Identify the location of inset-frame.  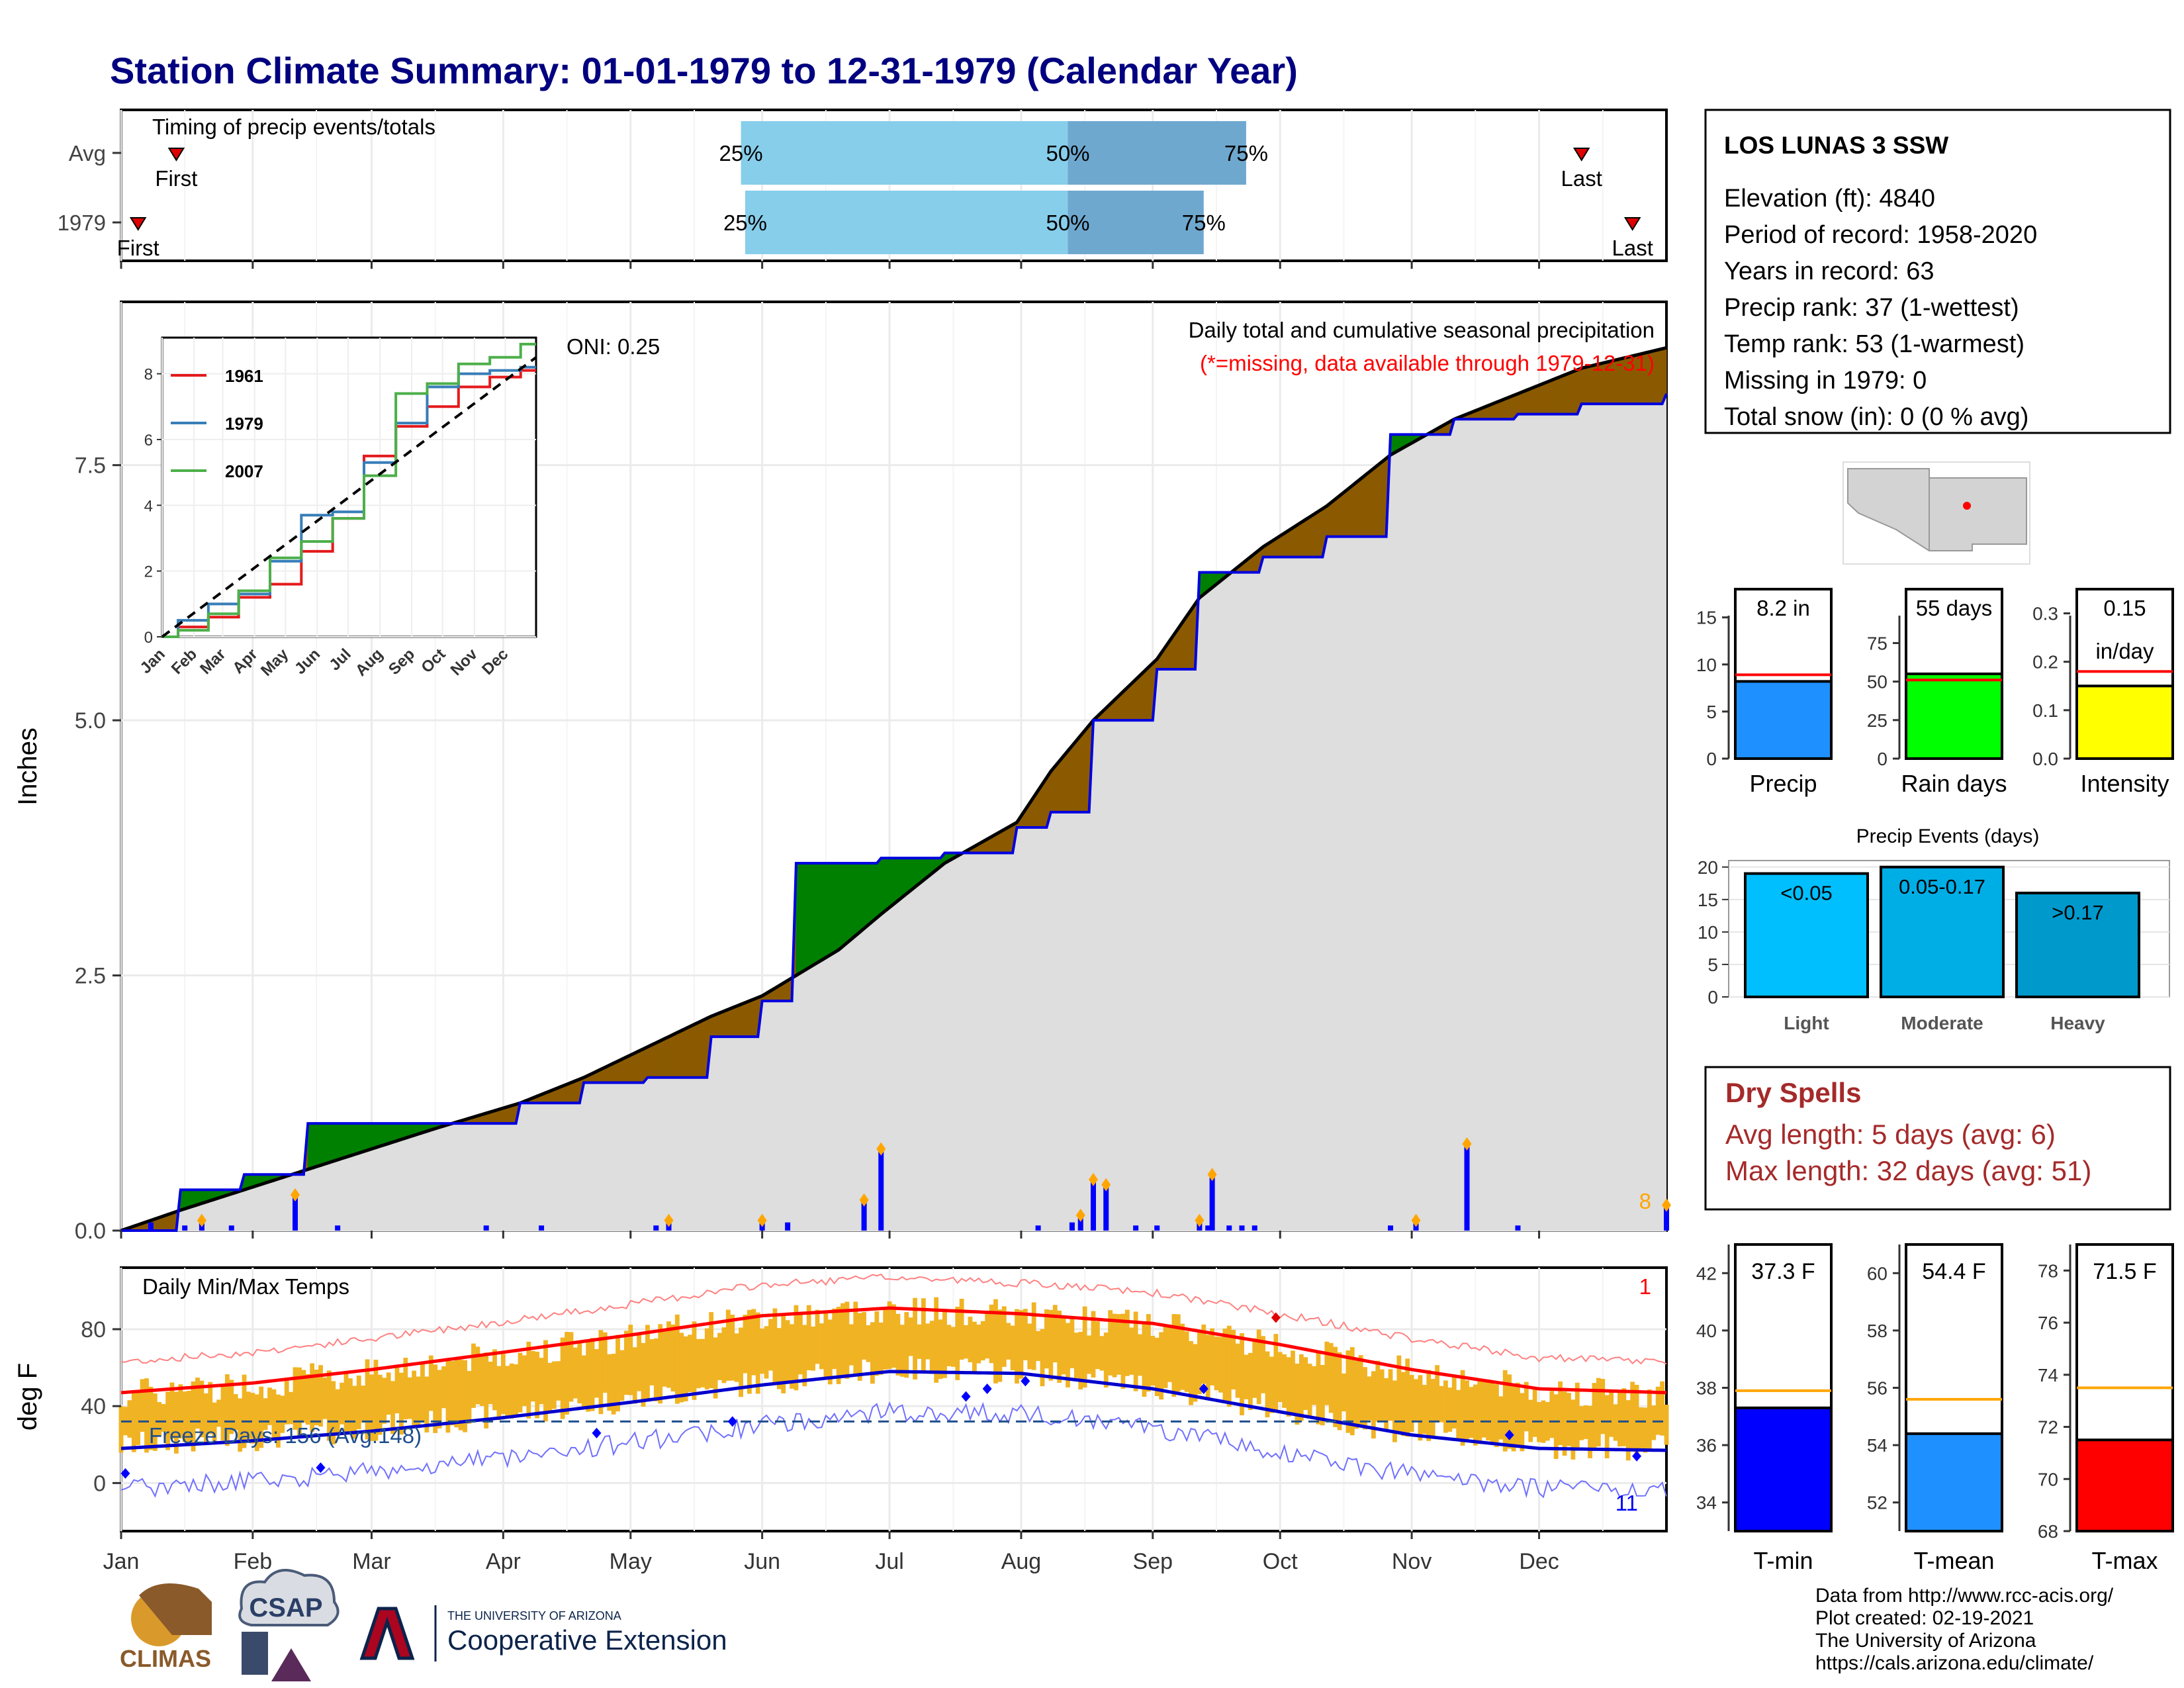
(349, 487).